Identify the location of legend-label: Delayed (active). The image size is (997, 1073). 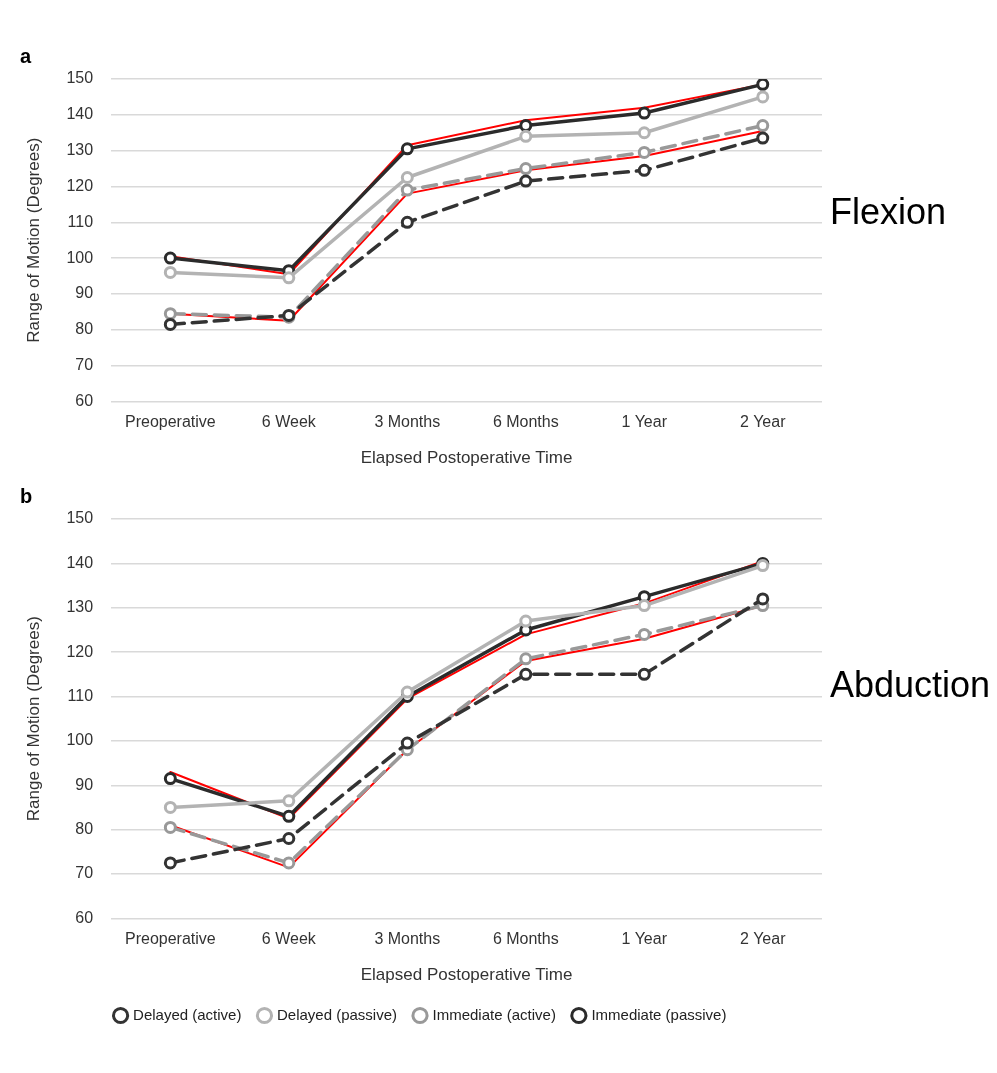
(187, 1014).